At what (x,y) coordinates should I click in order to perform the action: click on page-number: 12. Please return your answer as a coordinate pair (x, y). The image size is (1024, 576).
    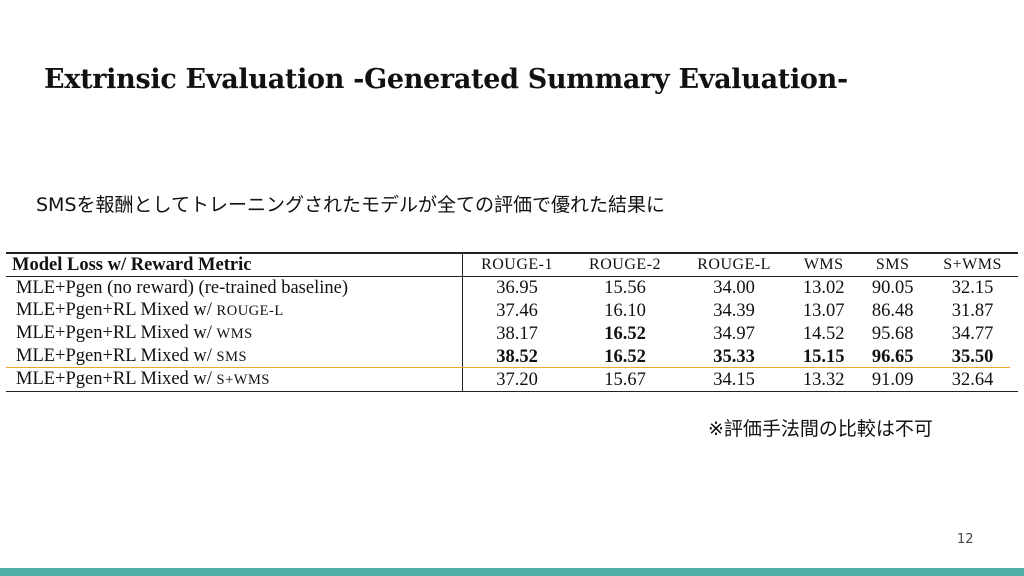
    Looking at the image, I should click on (965, 539).